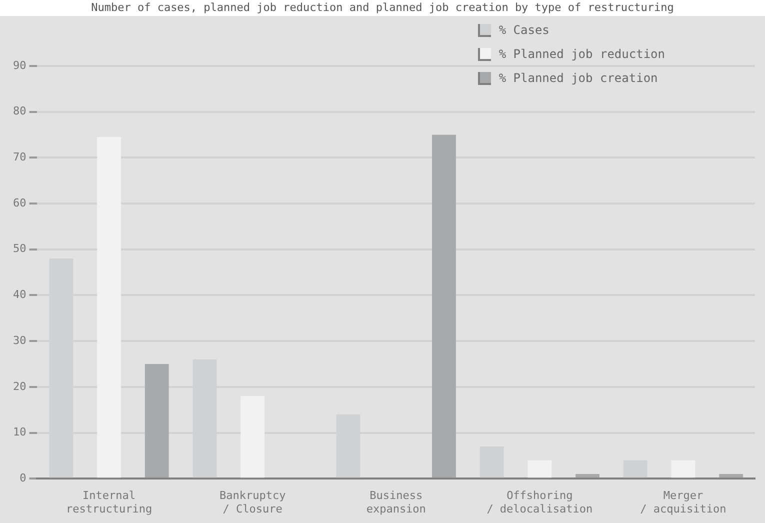 The image size is (765, 523). What do you see at coordinates (578, 78) in the screenshot?
I see `legend-label: % Planned job creation` at bounding box center [578, 78].